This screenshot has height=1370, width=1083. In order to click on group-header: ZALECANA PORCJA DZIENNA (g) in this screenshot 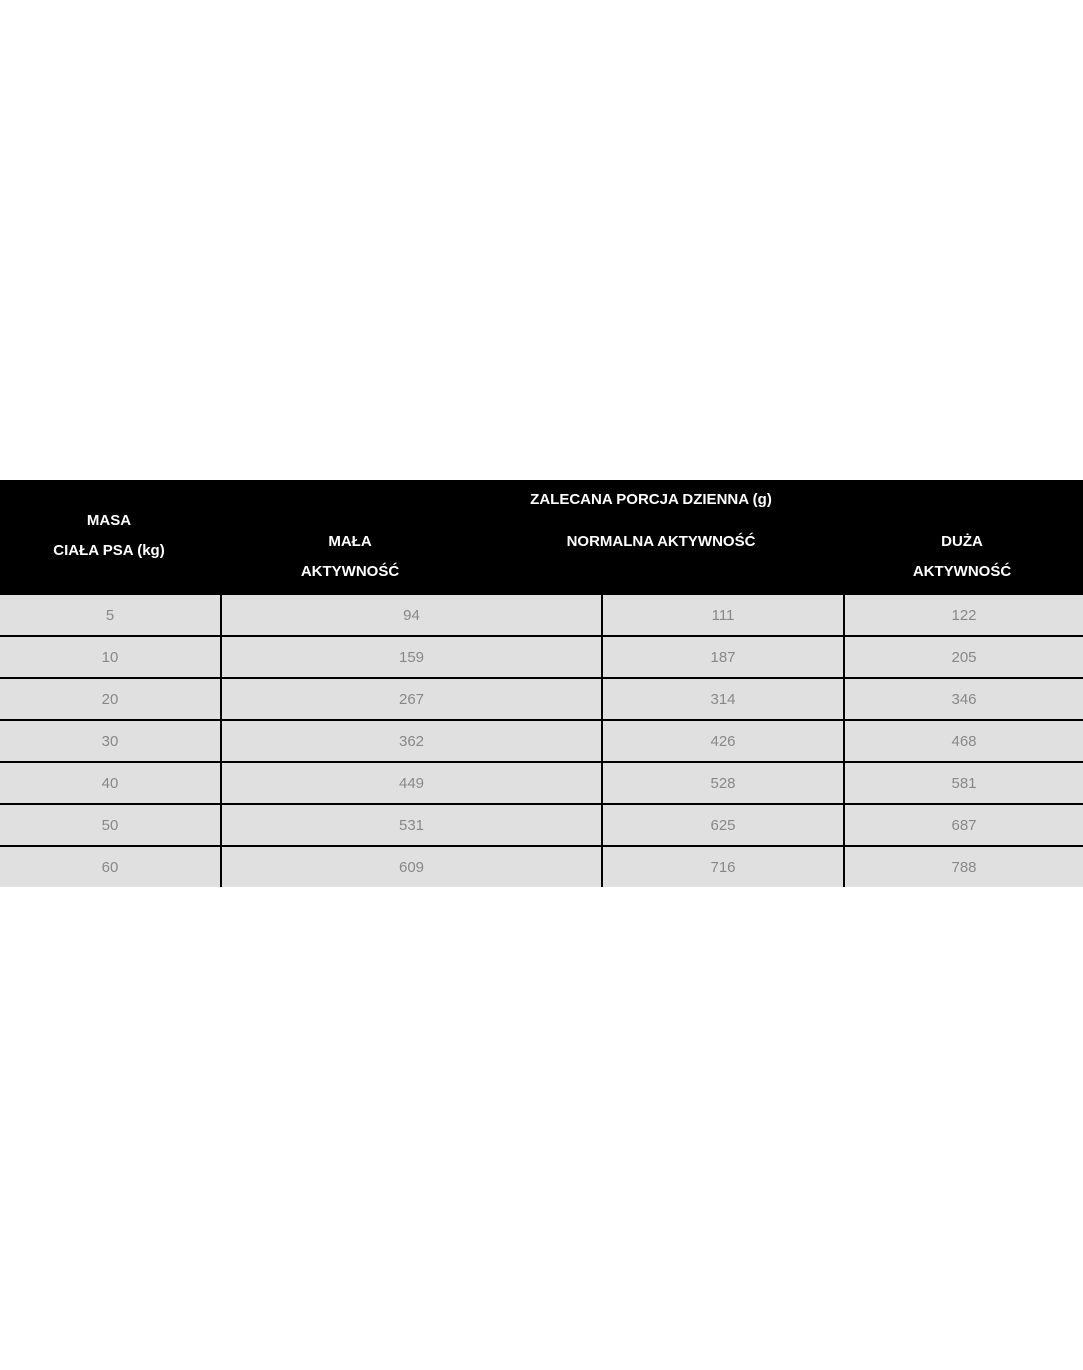, I will do `click(651, 499)`.